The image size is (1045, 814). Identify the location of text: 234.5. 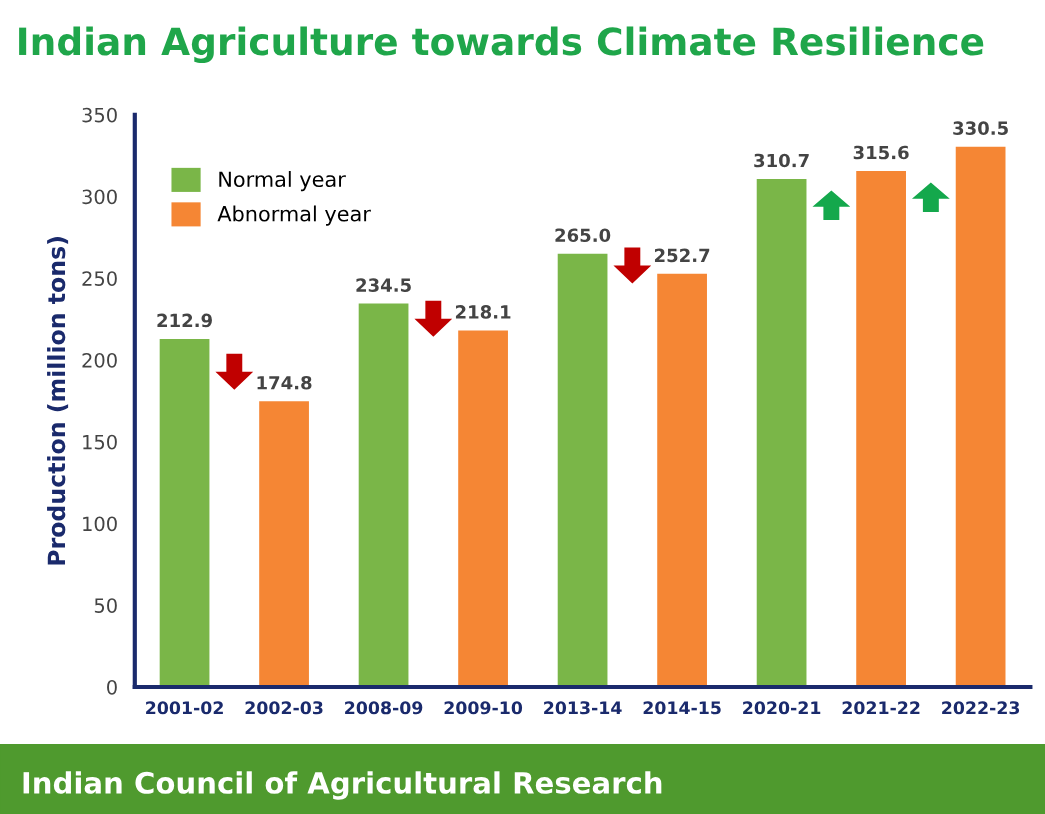
(383, 285).